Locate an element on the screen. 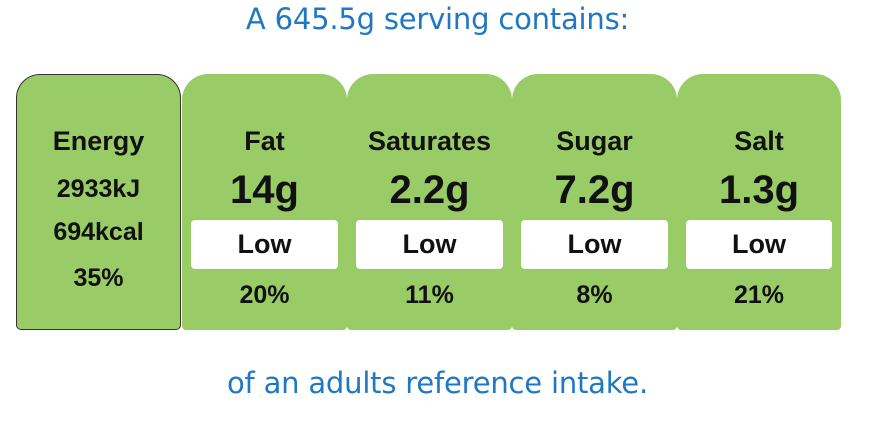 The height and width of the screenshot is (427, 875). energy-kcal: 694kcal is located at coordinates (98, 232).